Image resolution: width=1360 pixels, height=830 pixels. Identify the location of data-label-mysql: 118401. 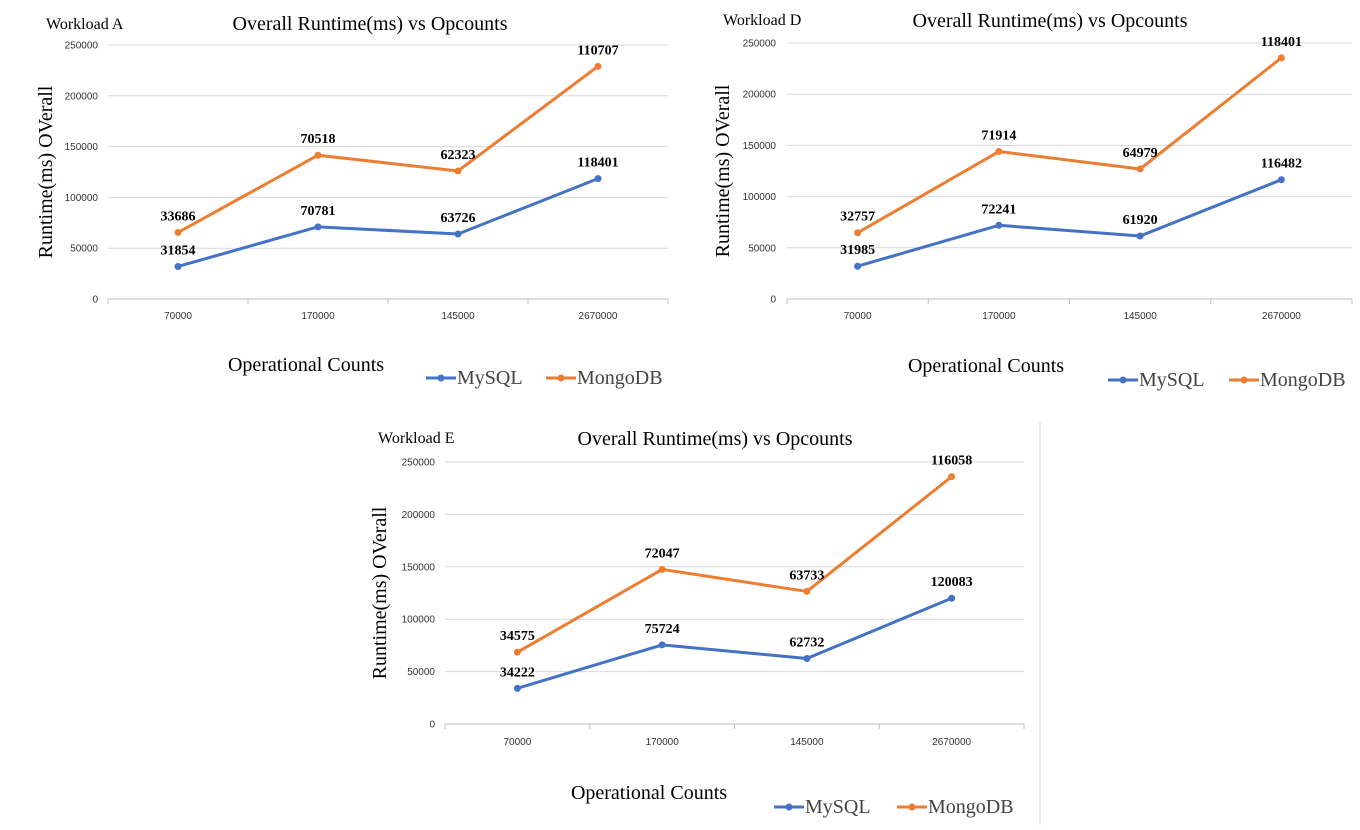
(597, 163).